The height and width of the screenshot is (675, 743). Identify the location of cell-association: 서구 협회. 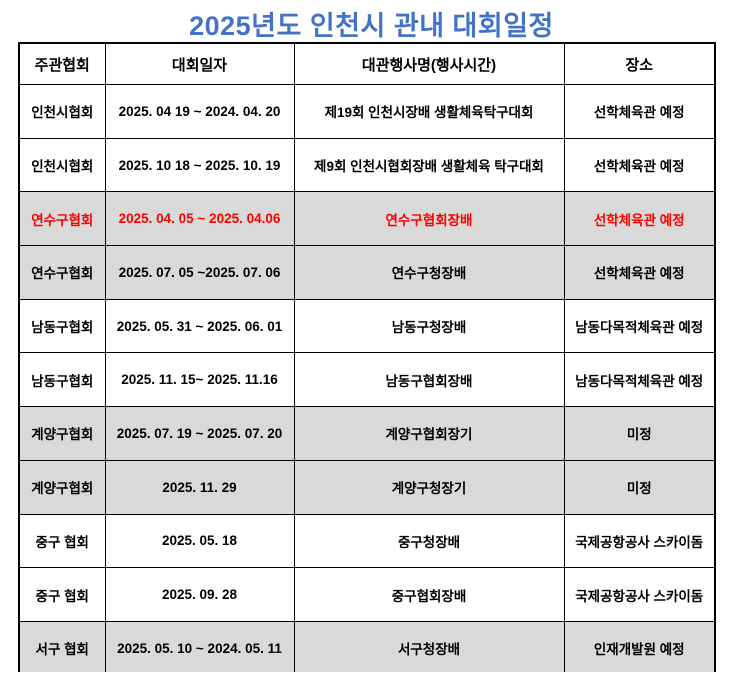
(62, 646).